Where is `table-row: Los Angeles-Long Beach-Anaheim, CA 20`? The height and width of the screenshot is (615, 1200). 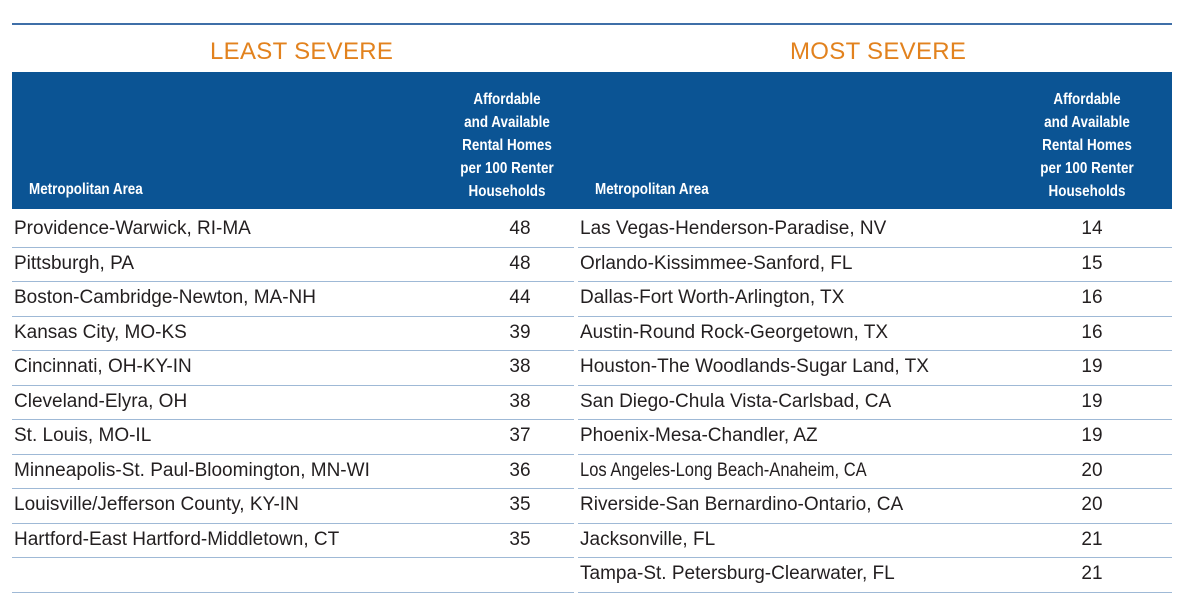
table-row: Los Angeles-Long Beach-Anaheim, CA 20 is located at coordinates (875, 472).